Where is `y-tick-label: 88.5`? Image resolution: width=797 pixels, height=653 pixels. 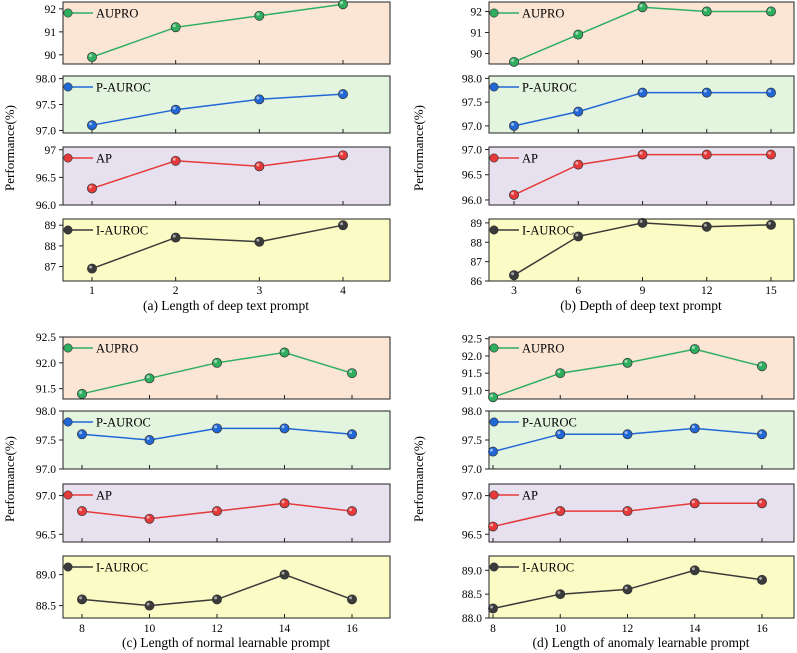
y-tick-label: 88.5 is located at coordinates (472, 595).